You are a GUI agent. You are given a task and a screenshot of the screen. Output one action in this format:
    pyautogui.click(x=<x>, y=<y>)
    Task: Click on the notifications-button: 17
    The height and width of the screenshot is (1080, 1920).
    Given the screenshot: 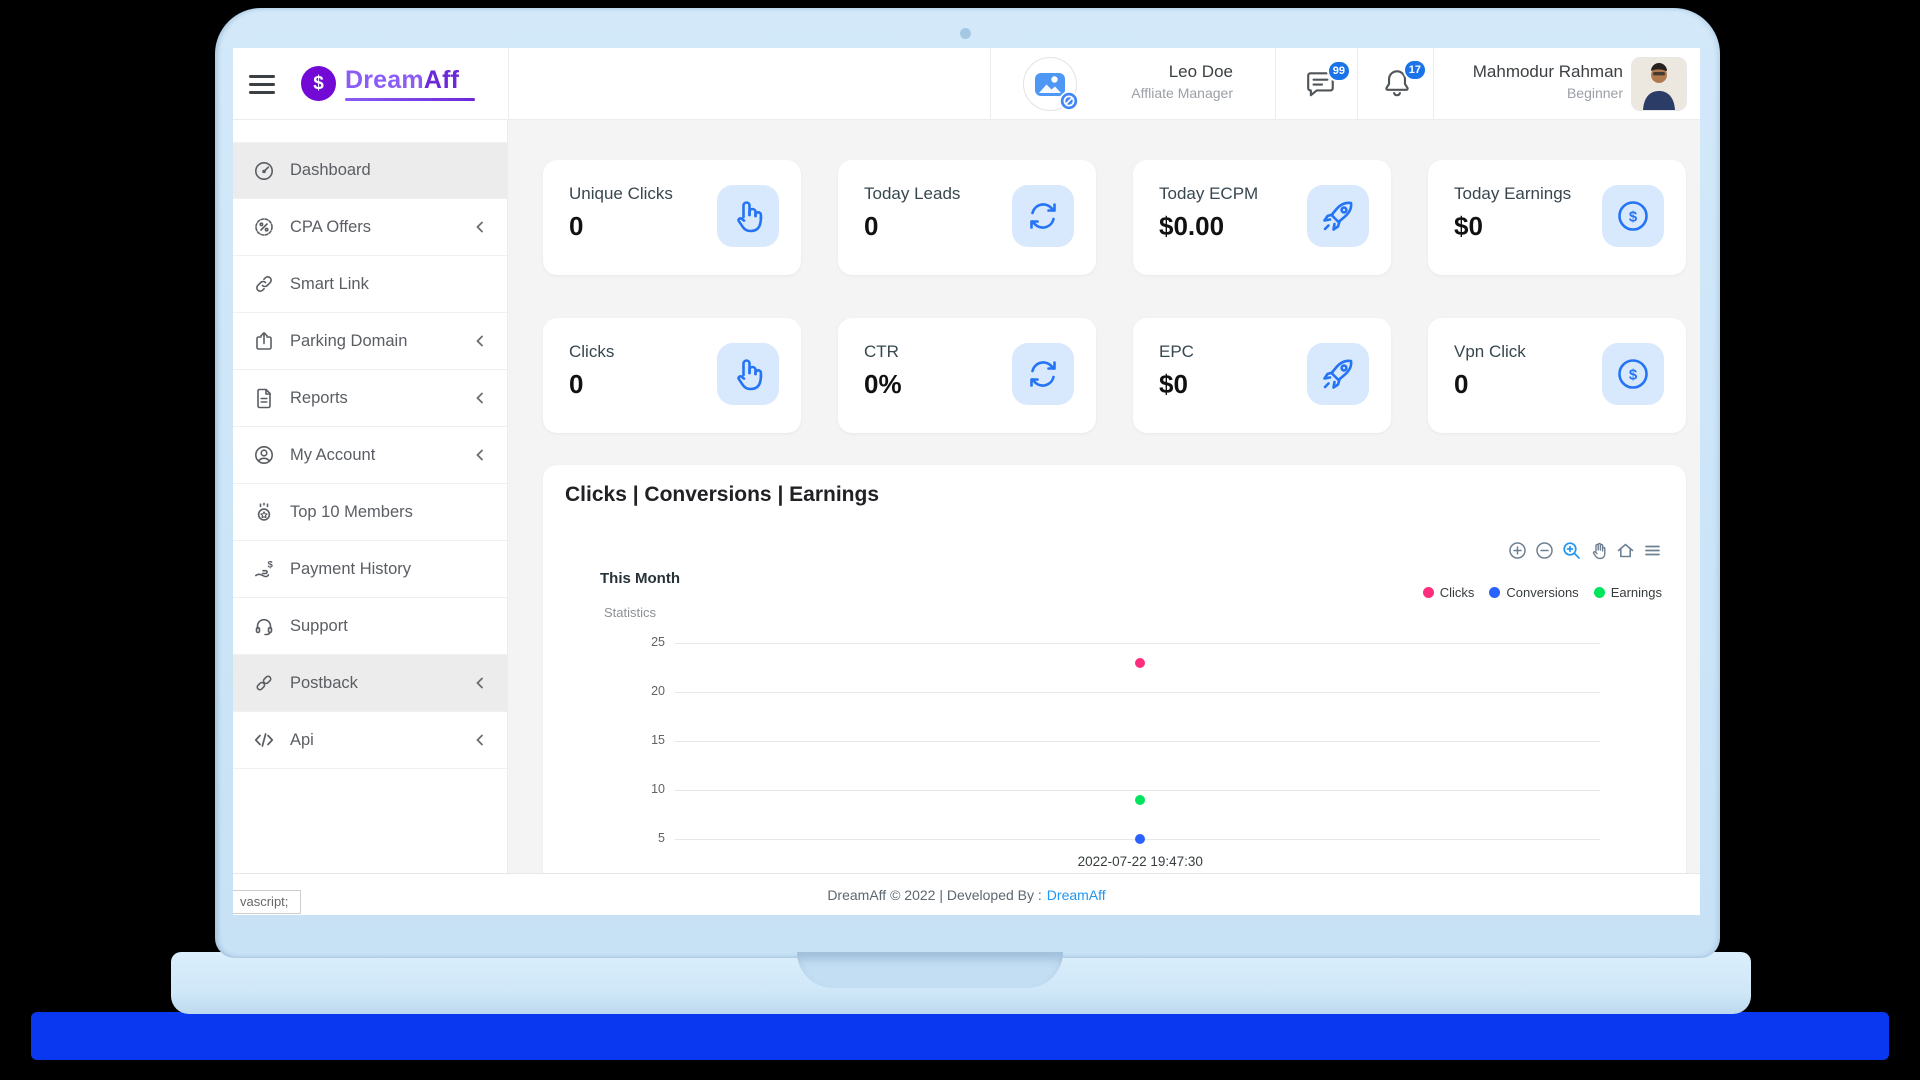 What is the action you would take?
    pyautogui.click(x=1404, y=80)
    